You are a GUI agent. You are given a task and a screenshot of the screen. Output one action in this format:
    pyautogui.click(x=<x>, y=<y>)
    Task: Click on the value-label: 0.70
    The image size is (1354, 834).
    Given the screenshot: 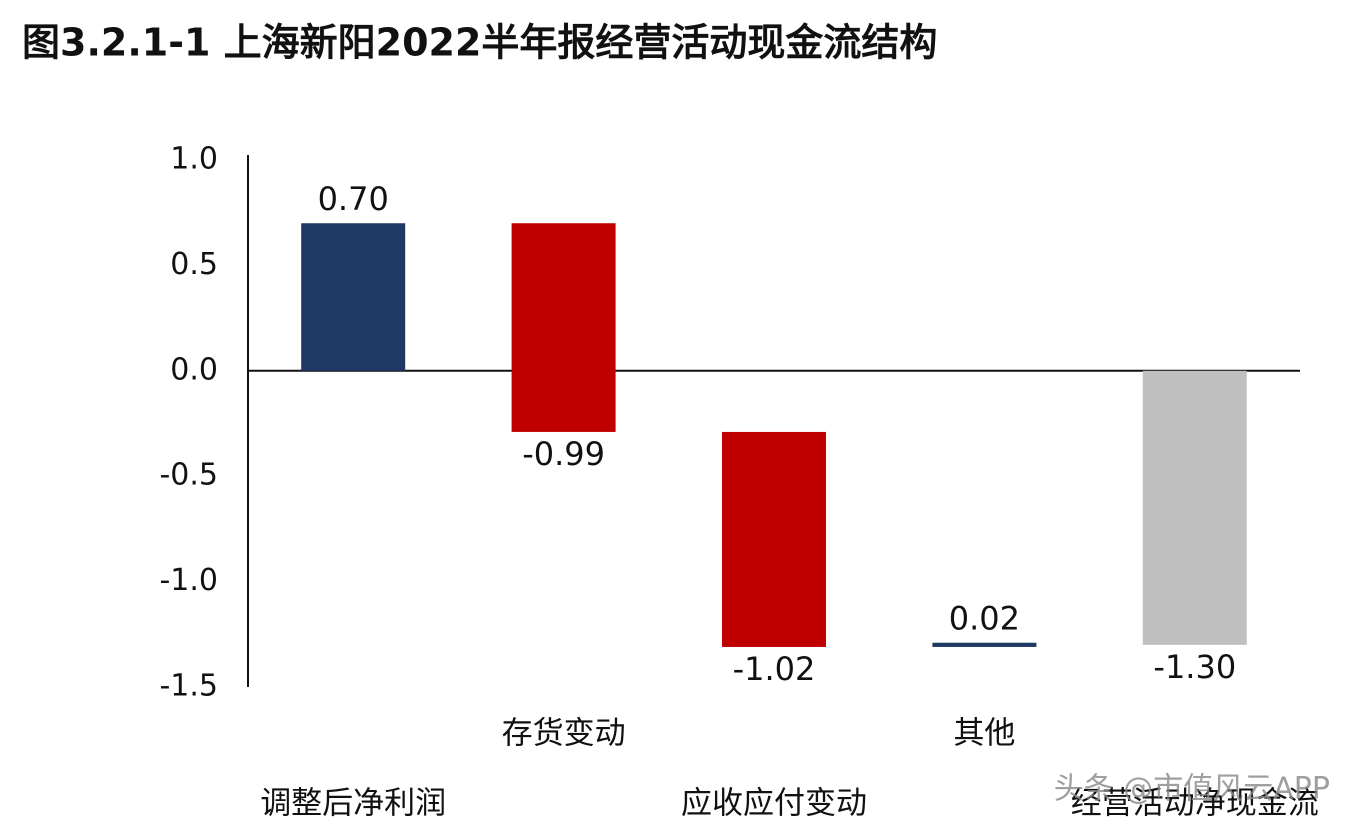 What is the action you would take?
    pyautogui.click(x=353, y=199)
    